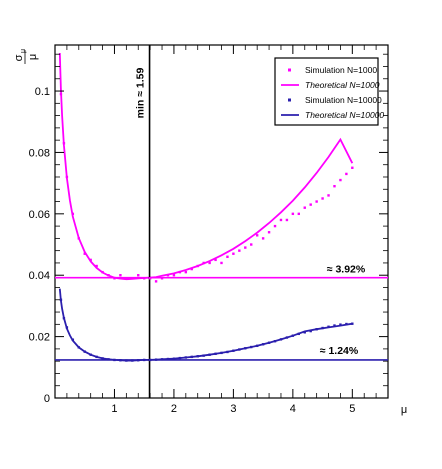 The width and height of the screenshot is (442, 469). What do you see at coordinates (39, 153) in the screenshot?
I see `y-tick-label: 0.08` at bounding box center [39, 153].